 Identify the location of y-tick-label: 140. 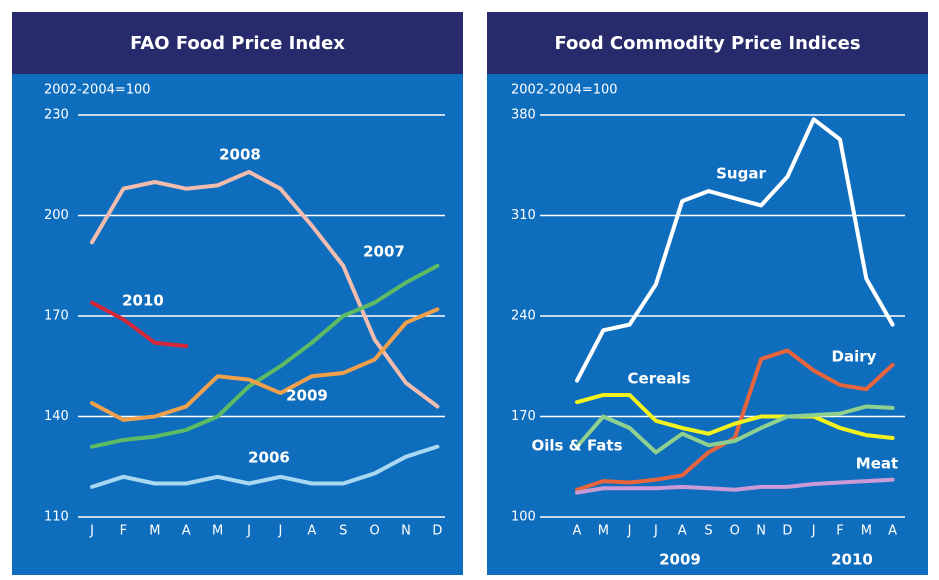
(56, 416).